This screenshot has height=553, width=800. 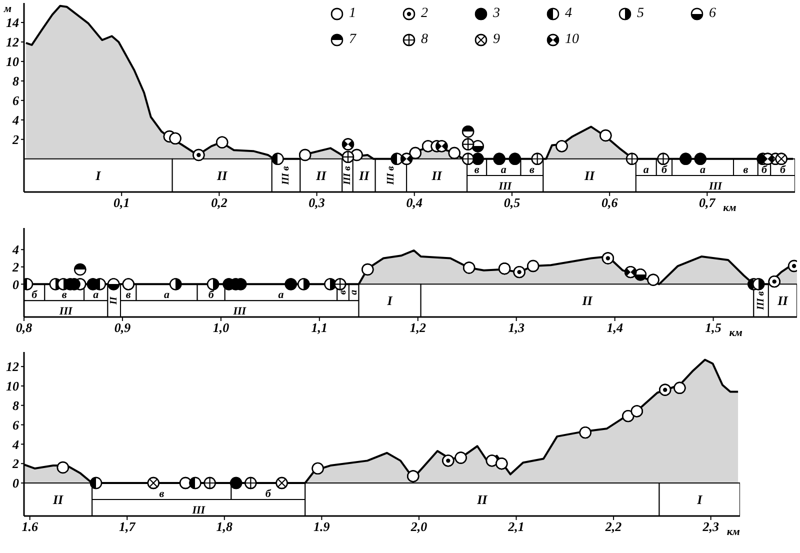 I want to click on legend-label: 10, so click(x=572, y=40).